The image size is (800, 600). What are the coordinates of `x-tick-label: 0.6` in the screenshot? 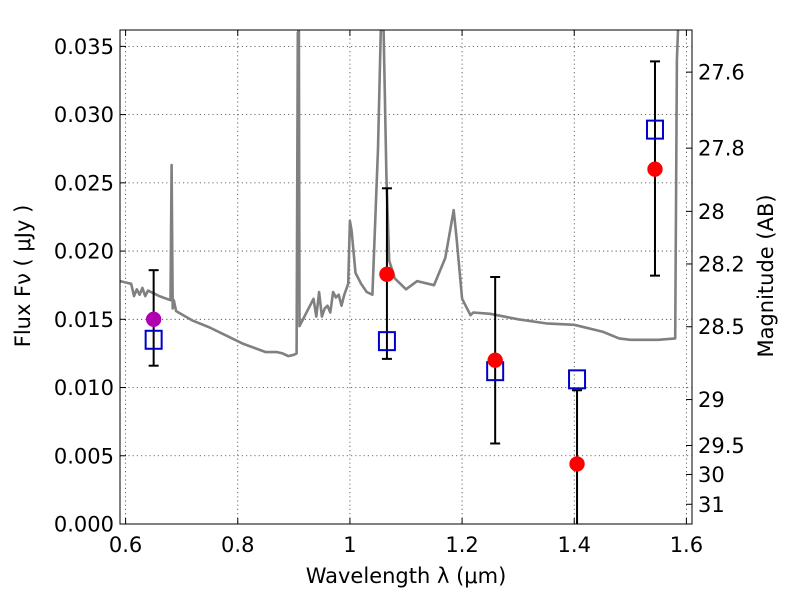 It's located at (125, 545).